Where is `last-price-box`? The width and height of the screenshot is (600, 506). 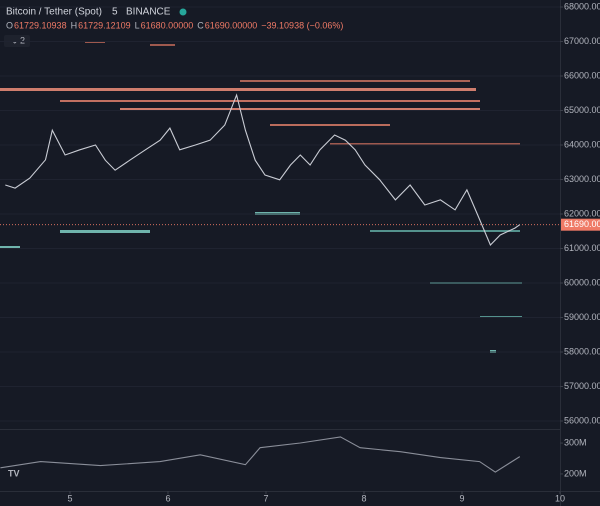
last-price-box is located at coordinates (580, 224).